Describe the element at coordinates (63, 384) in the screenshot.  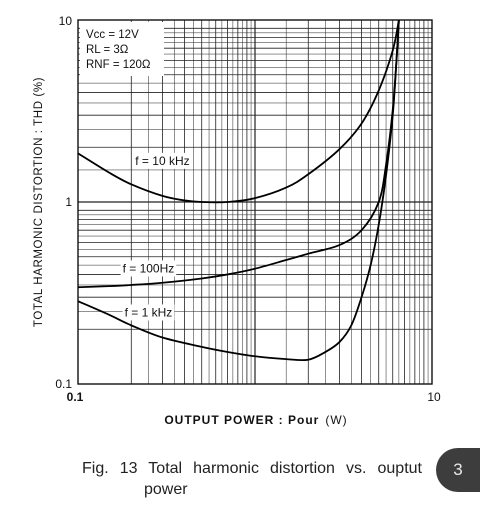
I see `y-tick-label-0-1: 0.1` at that location.